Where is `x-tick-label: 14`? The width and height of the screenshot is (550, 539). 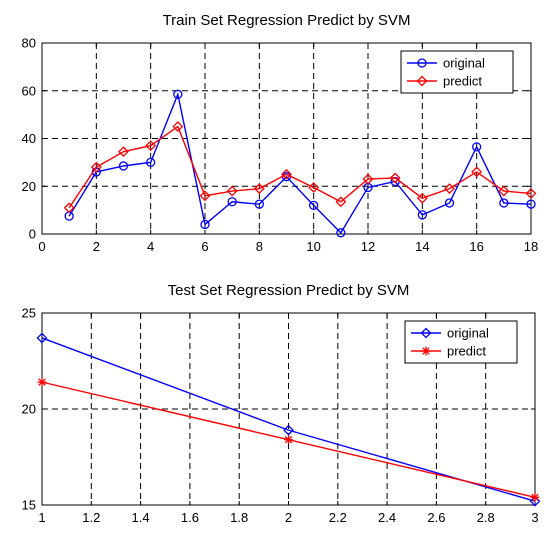
x-tick-label: 14 is located at coordinates (422, 246).